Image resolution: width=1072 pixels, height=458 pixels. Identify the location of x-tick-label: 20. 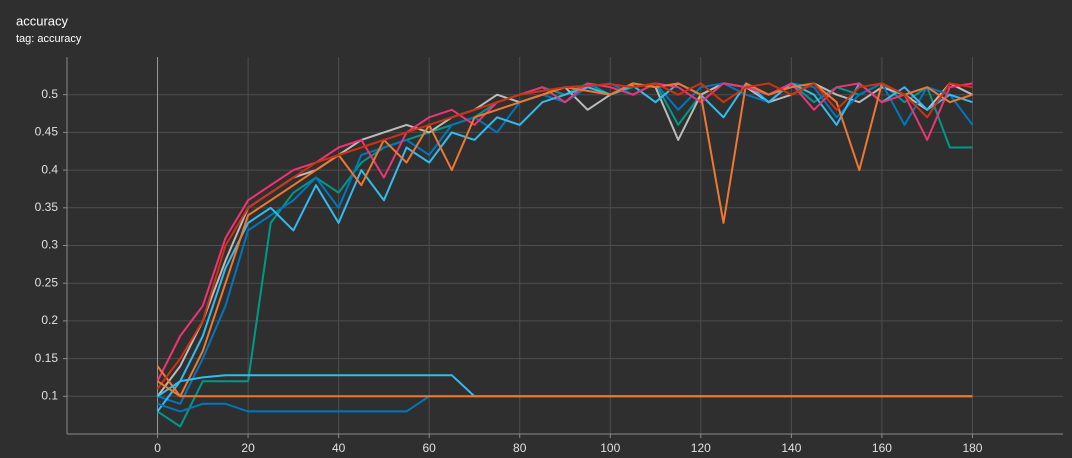
(248, 448).